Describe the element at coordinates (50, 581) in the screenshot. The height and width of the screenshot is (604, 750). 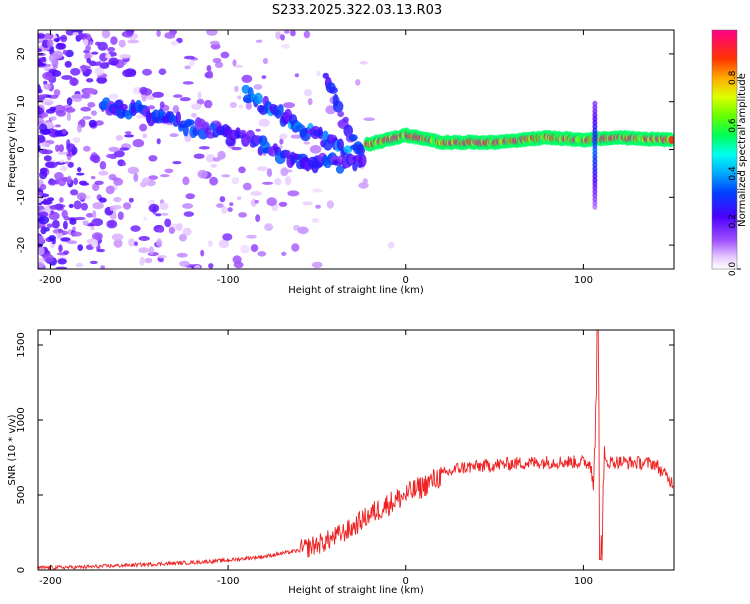
I see `snr-xtick-label: -200` at that location.